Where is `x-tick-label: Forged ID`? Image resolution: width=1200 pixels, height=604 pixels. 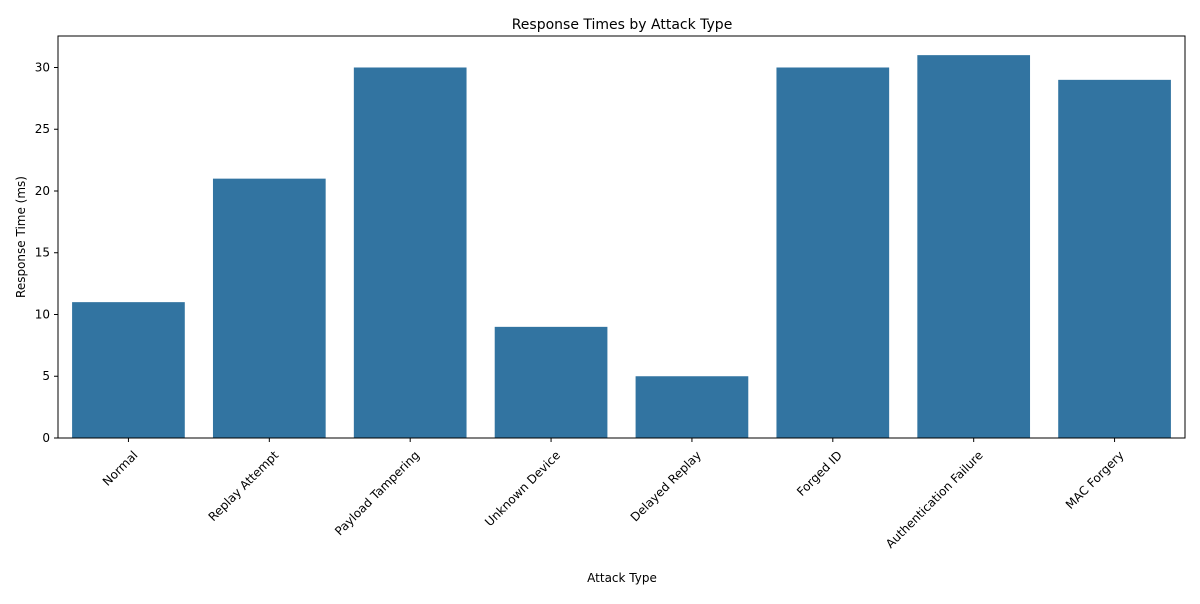
x-tick-label: Forged ID is located at coordinates (819, 473).